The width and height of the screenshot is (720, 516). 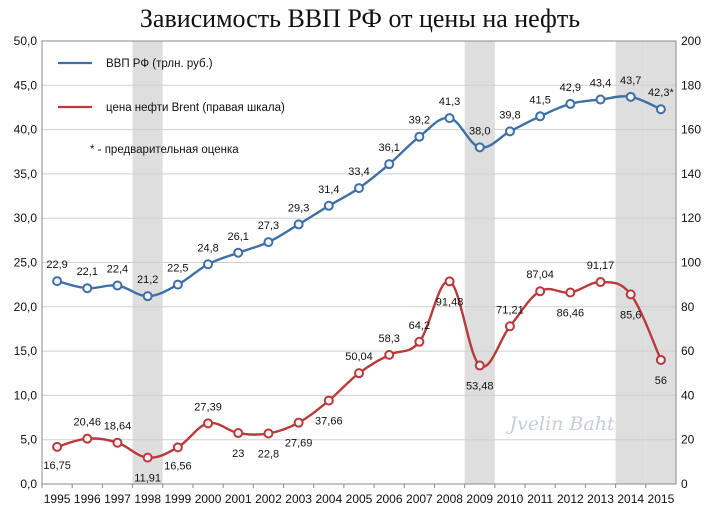 I want to click on data-label-gdp: 24,8, so click(x=207, y=248).